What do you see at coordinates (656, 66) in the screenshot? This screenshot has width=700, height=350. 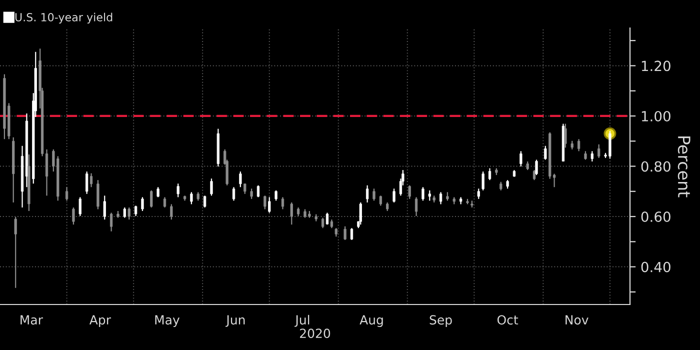 I see `y-tick-label: 1.20` at bounding box center [656, 66].